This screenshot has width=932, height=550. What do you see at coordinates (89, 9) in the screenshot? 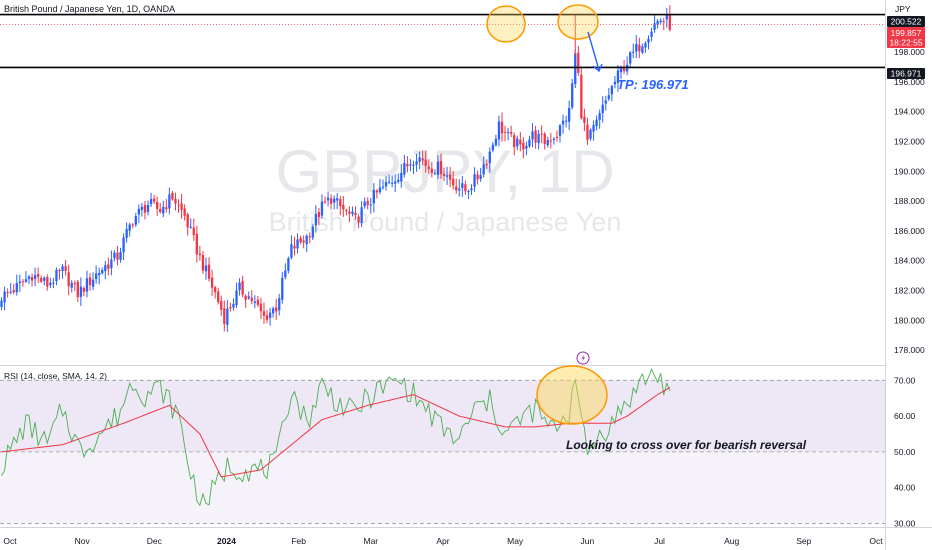
I see `symbol-title: British Pound / Japanese Yen, 1D, OANDA` at bounding box center [89, 9].